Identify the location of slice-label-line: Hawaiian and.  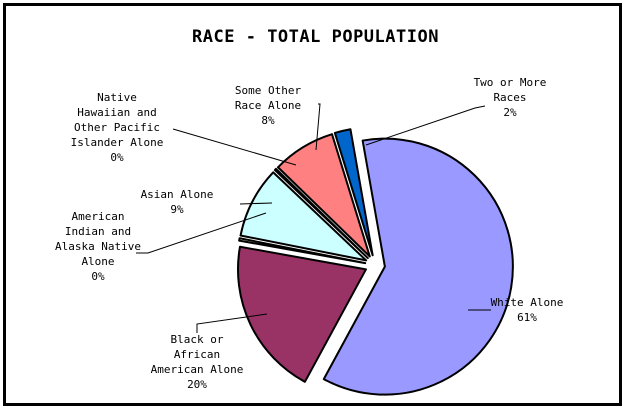
(116, 112).